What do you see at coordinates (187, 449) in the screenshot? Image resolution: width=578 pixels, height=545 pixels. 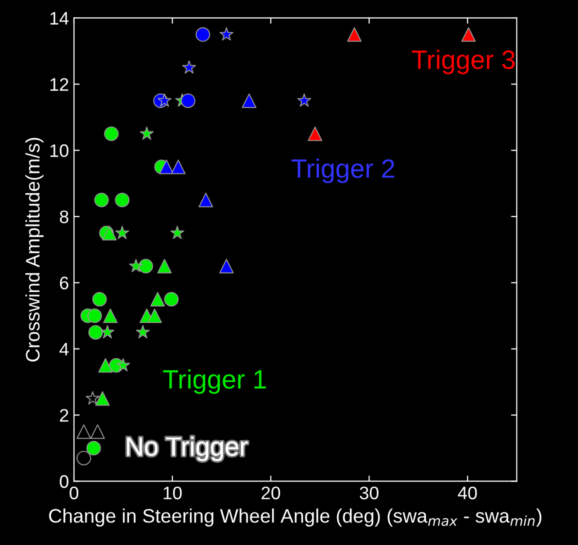 I see `annotation: No Trigger` at bounding box center [187, 449].